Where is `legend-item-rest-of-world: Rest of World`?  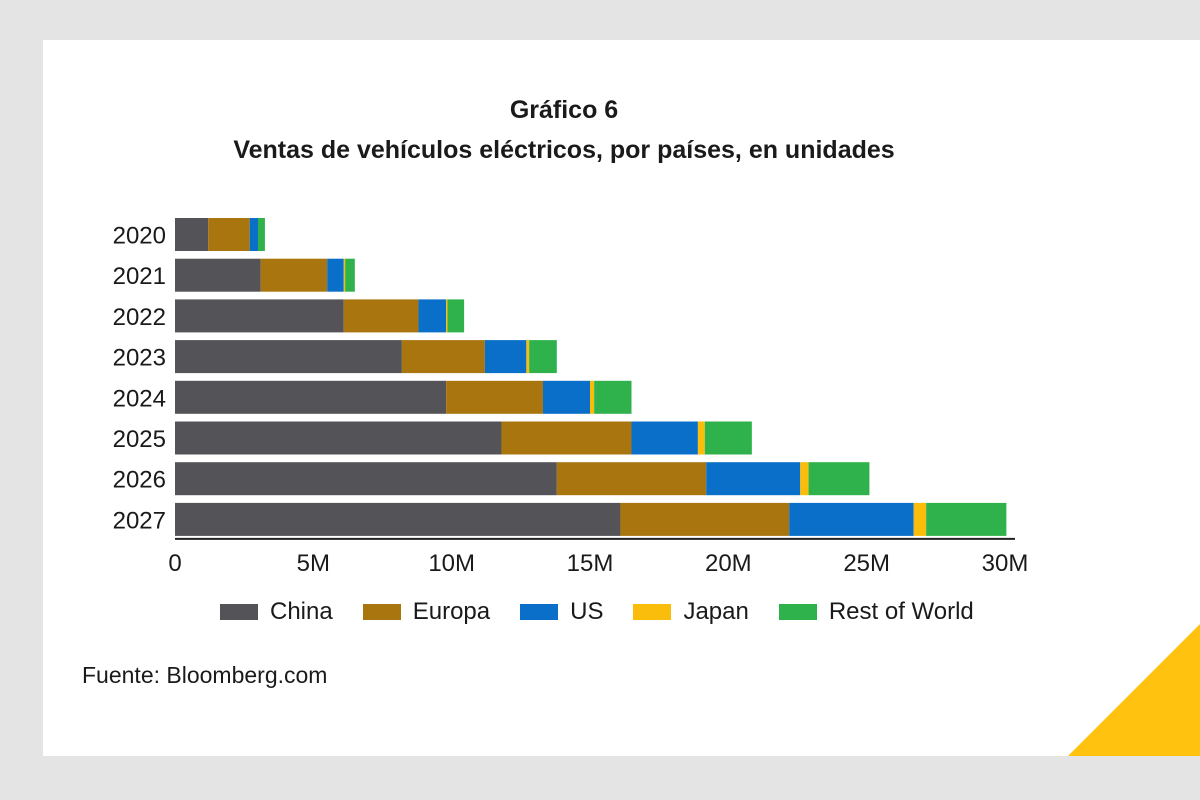
legend-item-rest-of-world: Rest of World is located at coordinates (876, 612).